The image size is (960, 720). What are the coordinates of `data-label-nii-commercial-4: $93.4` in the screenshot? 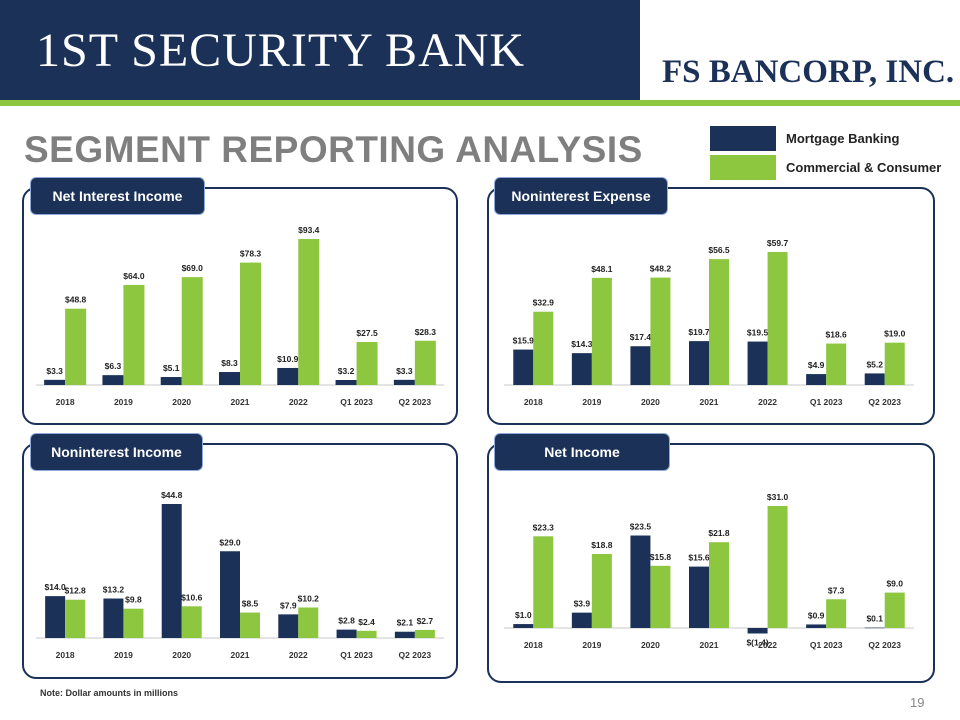 It's located at (309, 230).